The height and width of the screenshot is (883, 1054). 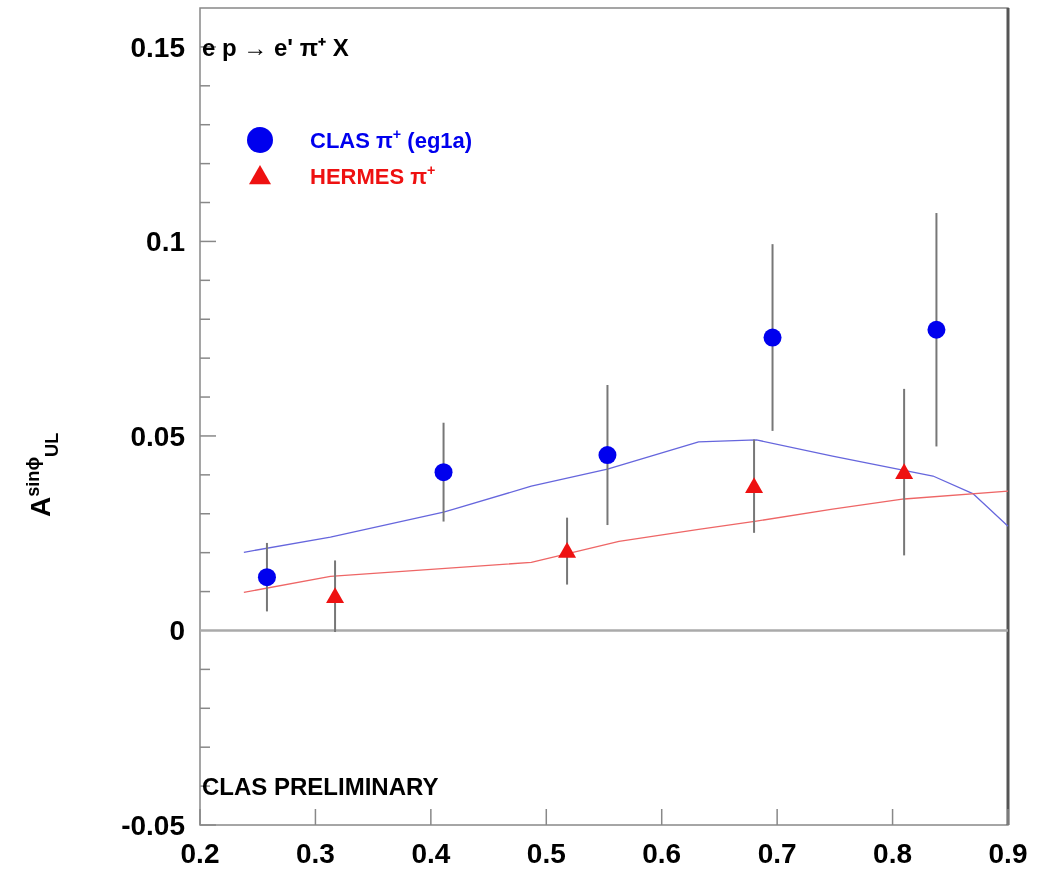 I want to click on annotation: e p → e' π⁺ X, so click(x=275, y=47).